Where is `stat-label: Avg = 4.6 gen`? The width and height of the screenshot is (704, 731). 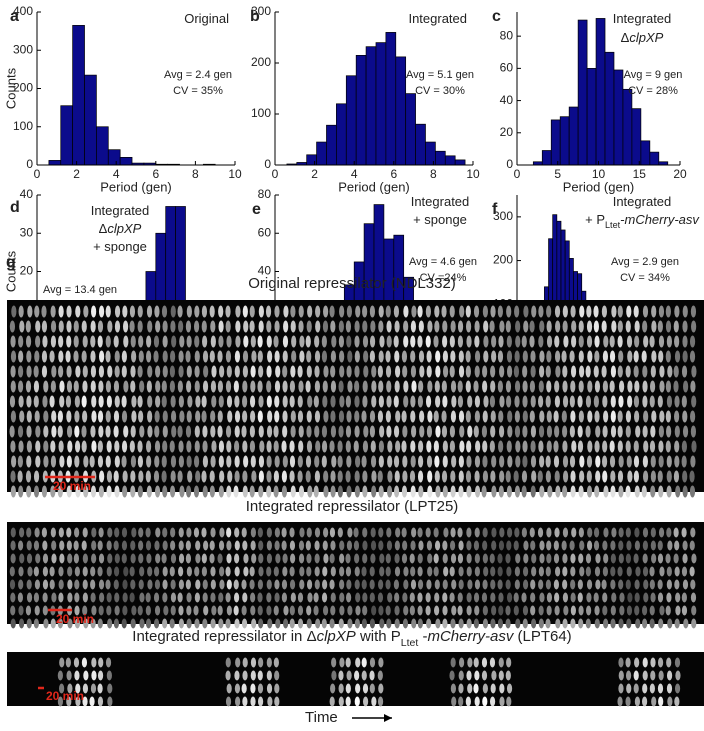 stat-label: Avg = 4.6 gen is located at coordinates (443, 262).